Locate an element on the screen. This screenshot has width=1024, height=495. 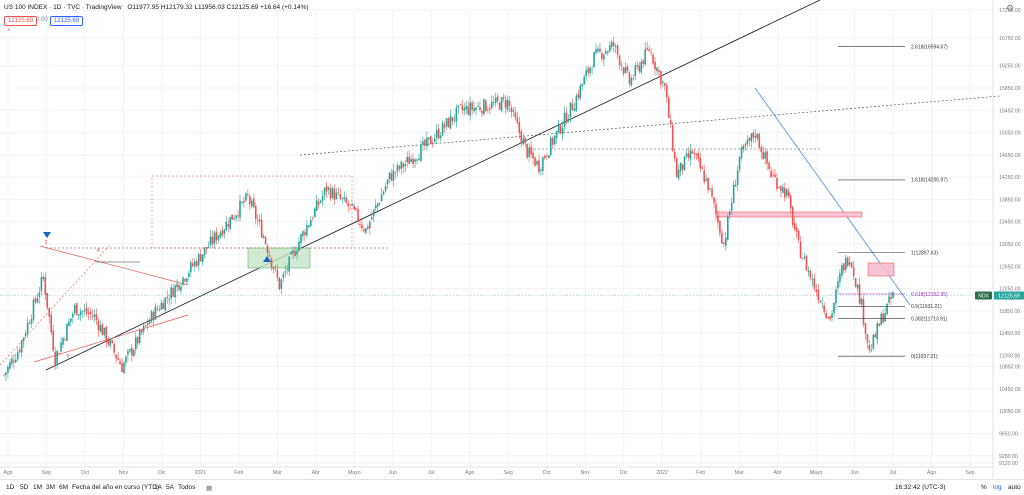
range-all: Todos is located at coordinates (187, 487).